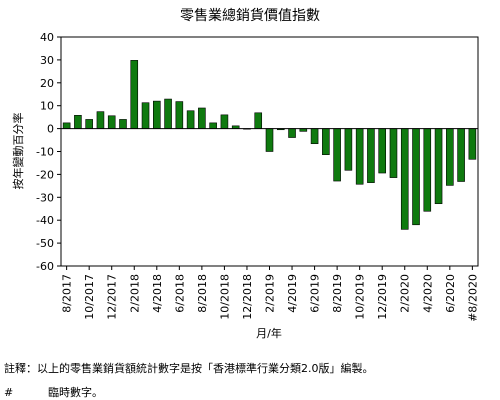 Image resolution: width=500 pixels, height=400 pixels. What do you see at coordinates (45, 197) in the screenshot?
I see `y-tick-label: -30` at bounding box center [45, 197].